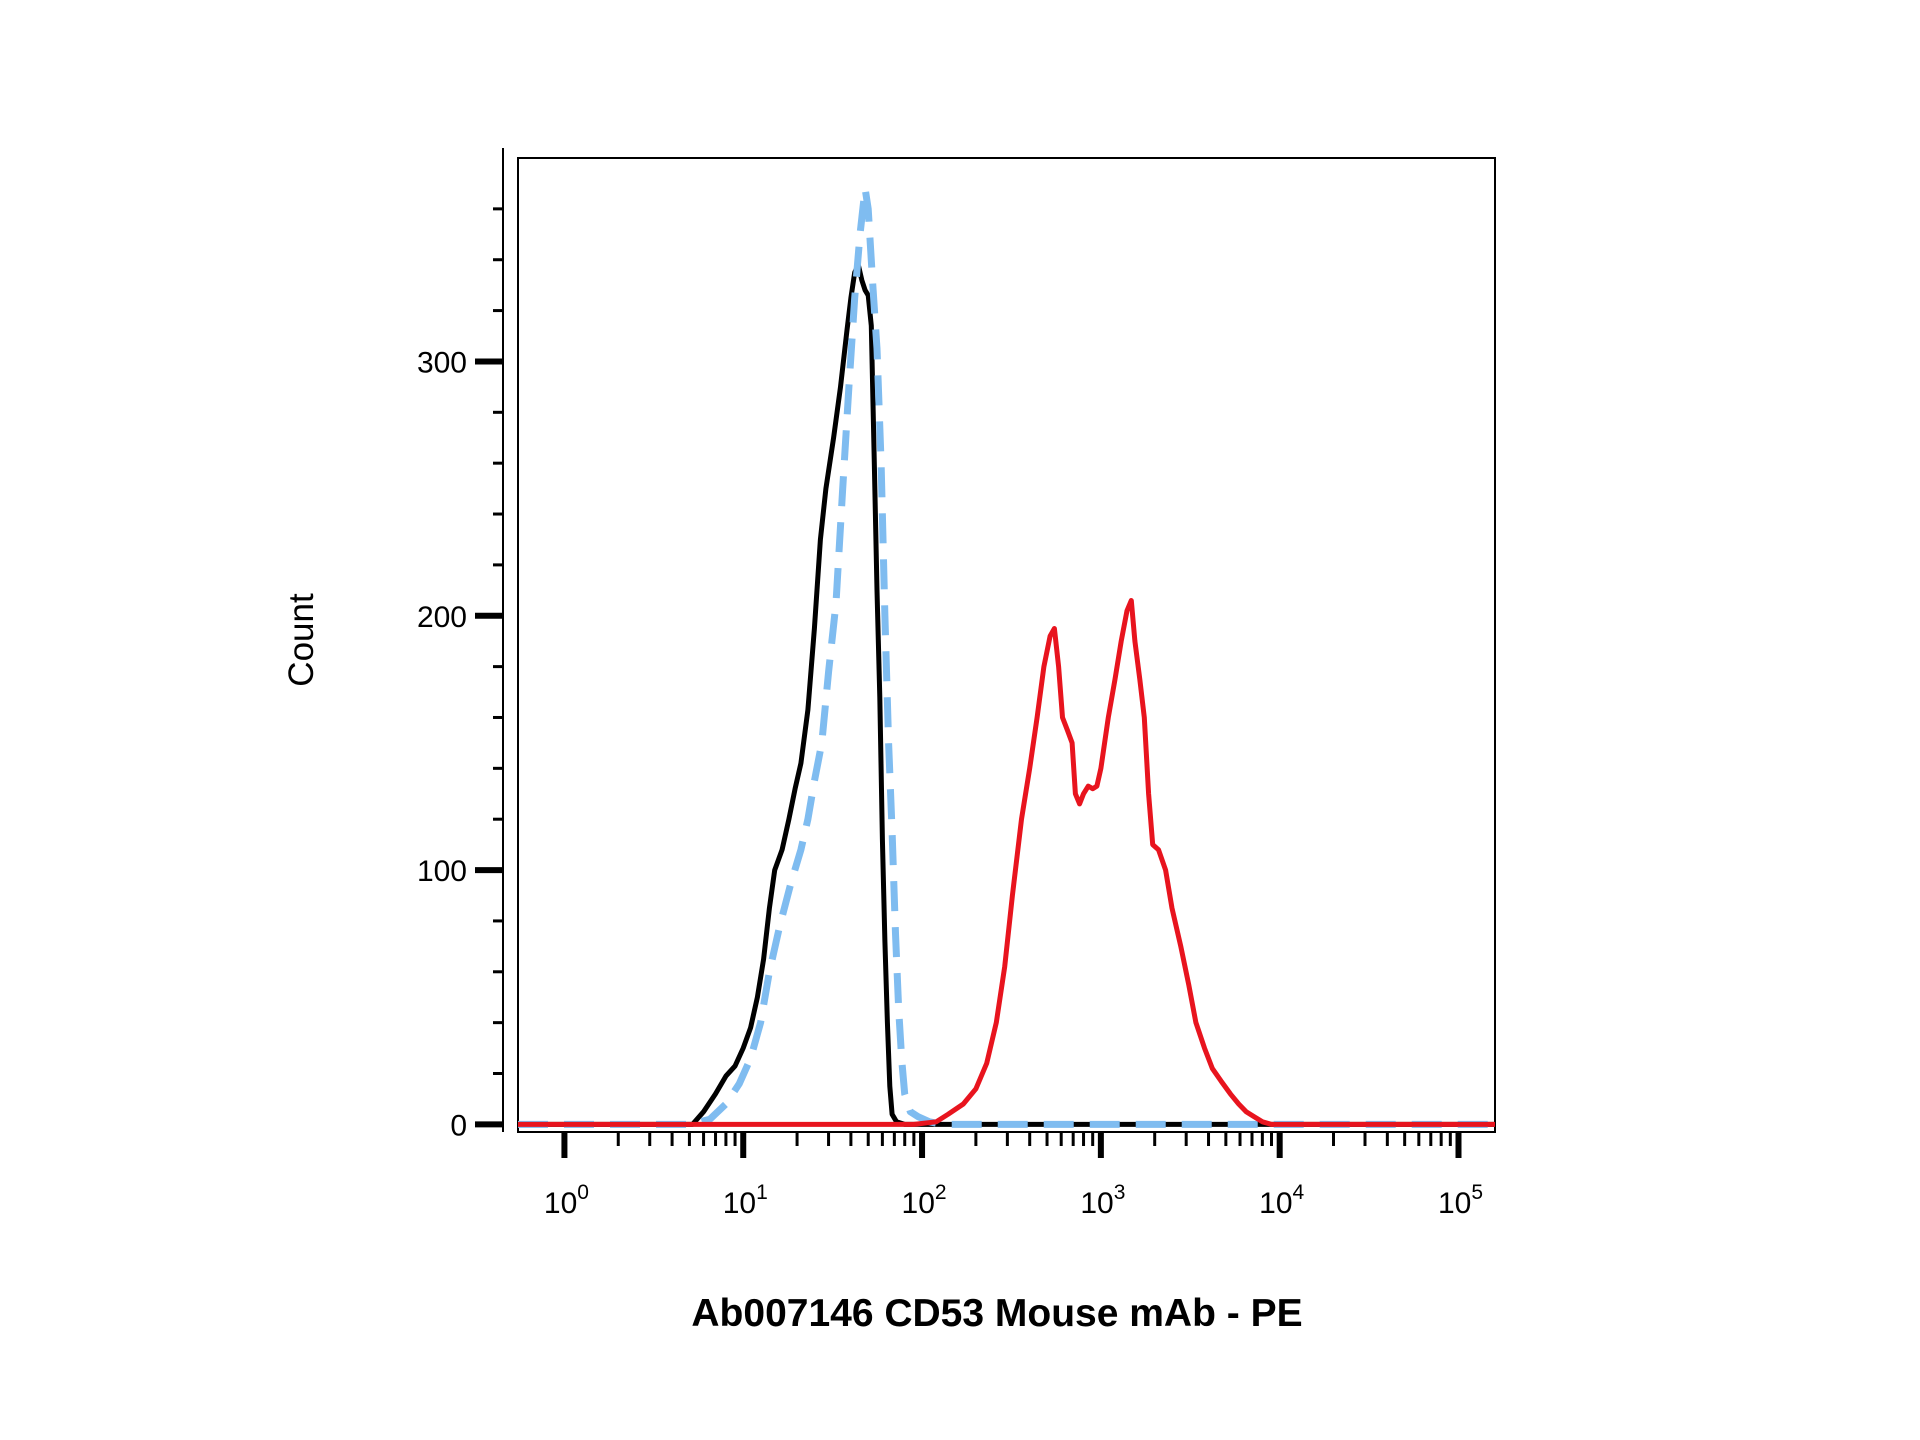 The image size is (1920, 1440). I want to click on x-tick-label: 10¹, so click(745, 1200).